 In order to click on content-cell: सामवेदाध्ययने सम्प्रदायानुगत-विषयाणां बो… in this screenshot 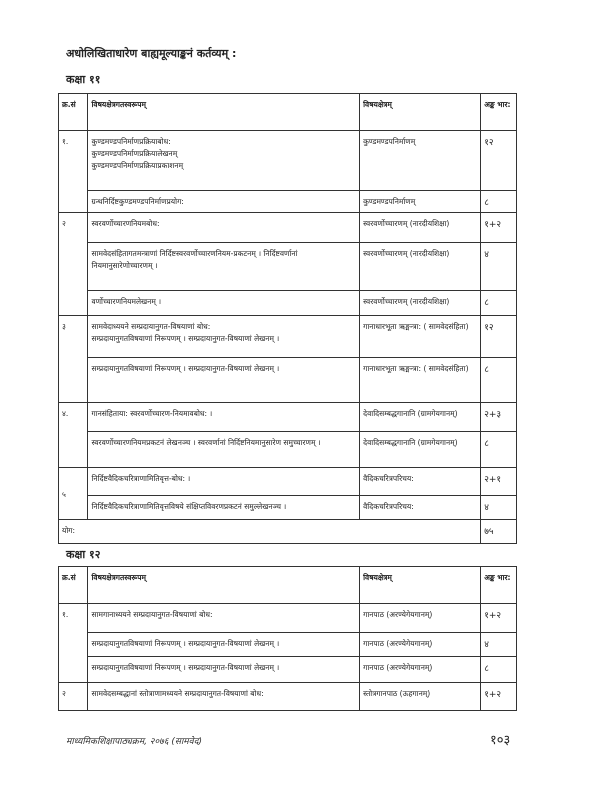, I will do `click(224, 337)`.